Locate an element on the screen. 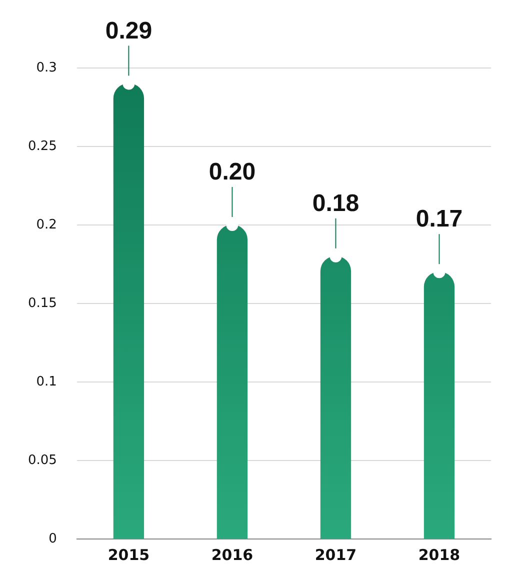  data-label: 0.29 is located at coordinates (128, 30).